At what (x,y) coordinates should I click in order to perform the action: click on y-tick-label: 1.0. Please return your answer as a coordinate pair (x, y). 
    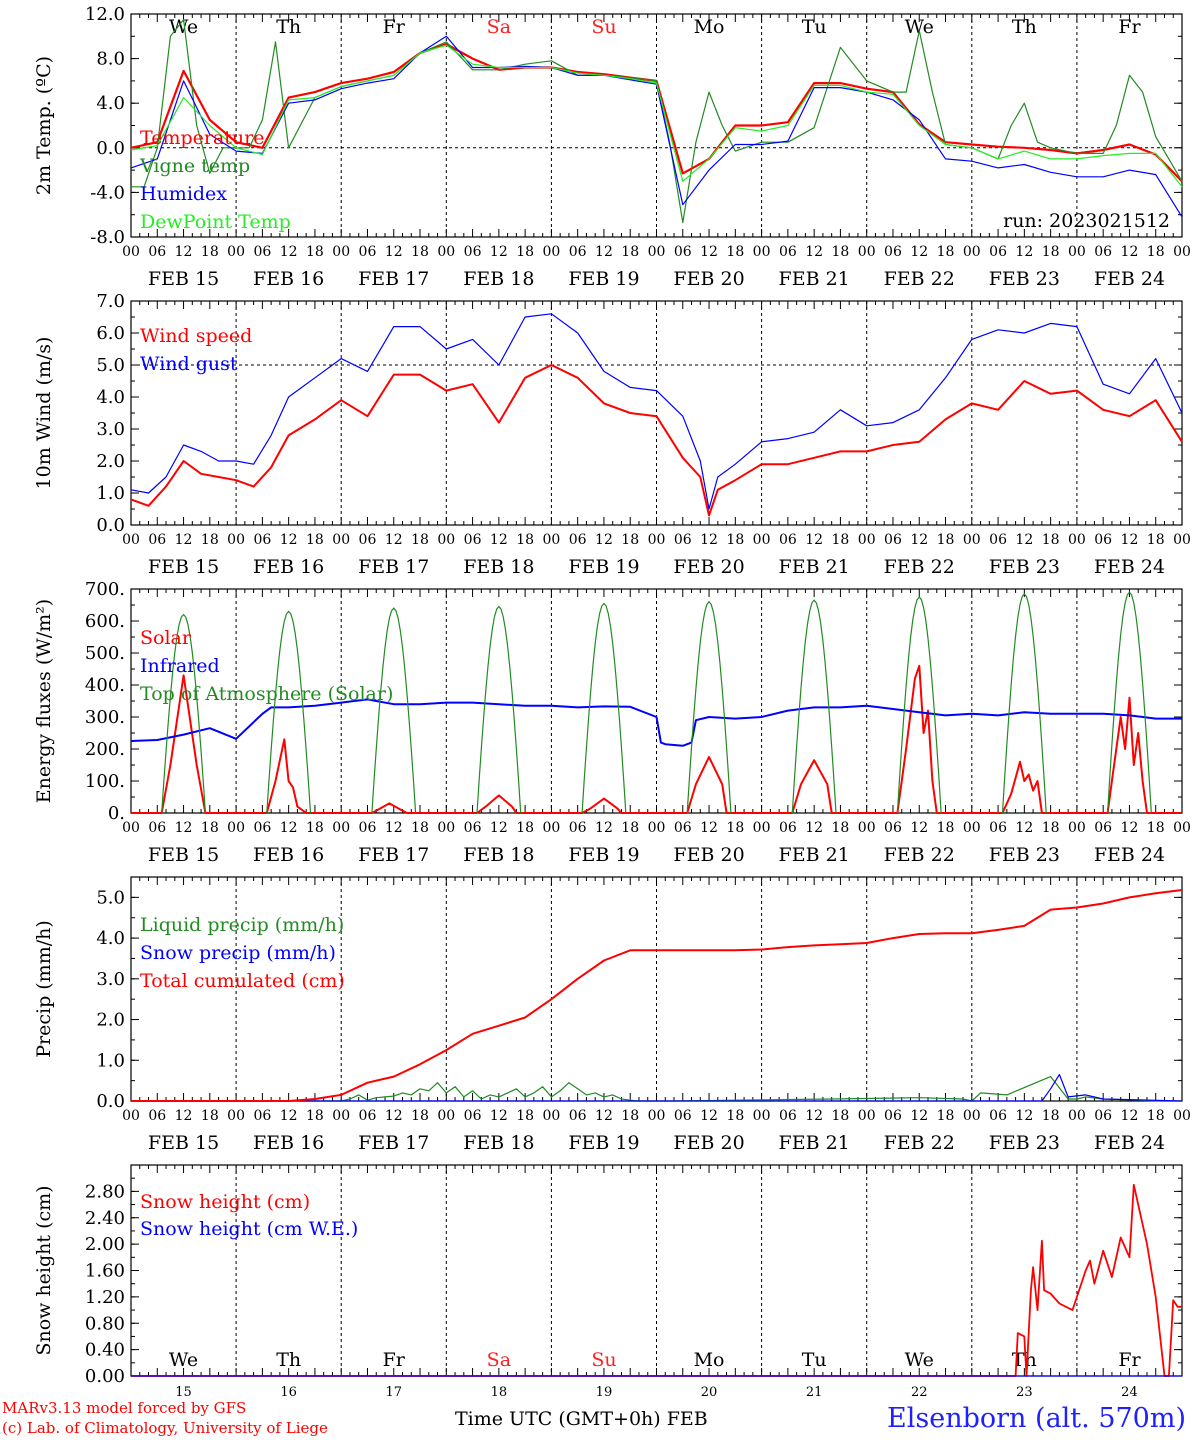
    Looking at the image, I should click on (110, 493).